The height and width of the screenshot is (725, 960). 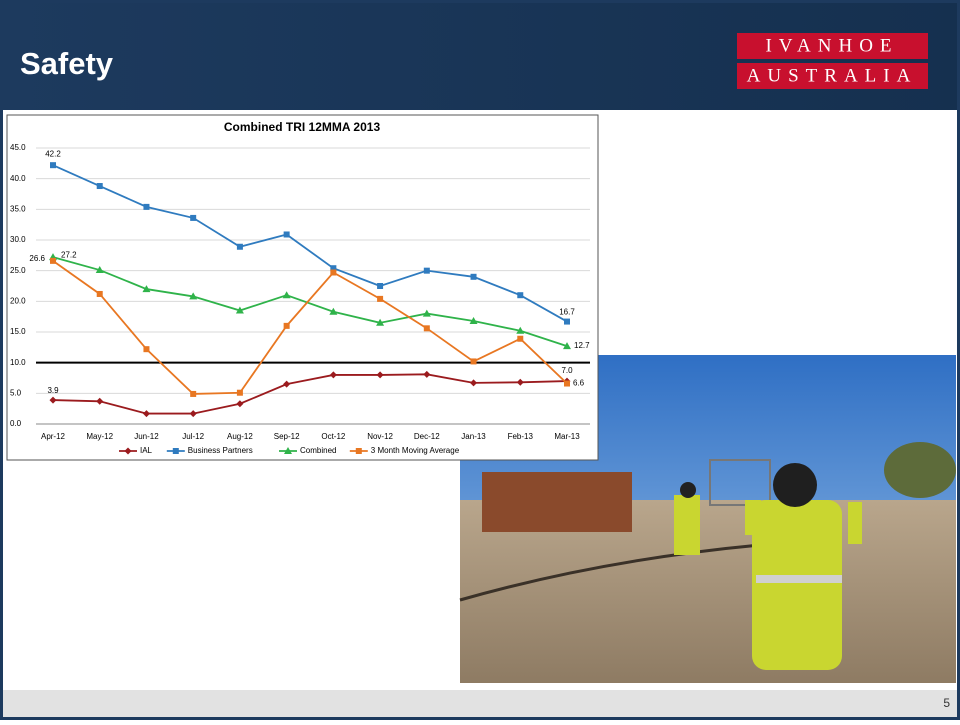 I want to click on x-tick-label: Feb-13, so click(x=521, y=436).